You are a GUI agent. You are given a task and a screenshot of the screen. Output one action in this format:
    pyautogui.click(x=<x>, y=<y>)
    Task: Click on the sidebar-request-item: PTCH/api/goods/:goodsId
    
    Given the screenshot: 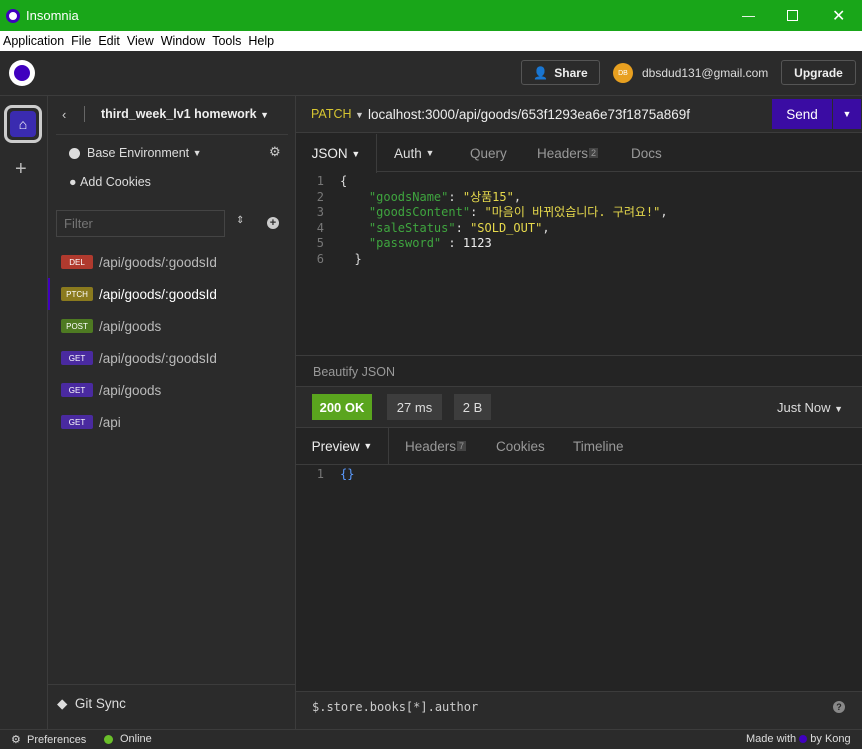 What is the action you would take?
    pyautogui.click(x=171, y=294)
    